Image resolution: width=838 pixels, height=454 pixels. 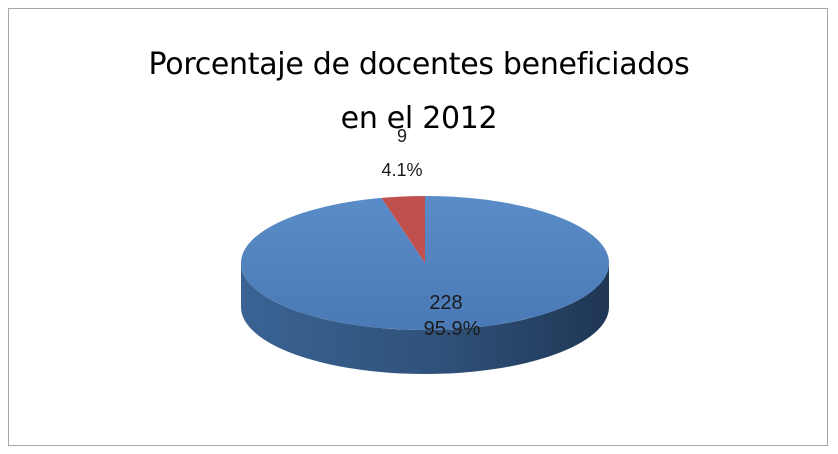 What do you see at coordinates (452, 329) in the screenshot?
I see `data-label-percent-228: 95.9%` at bounding box center [452, 329].